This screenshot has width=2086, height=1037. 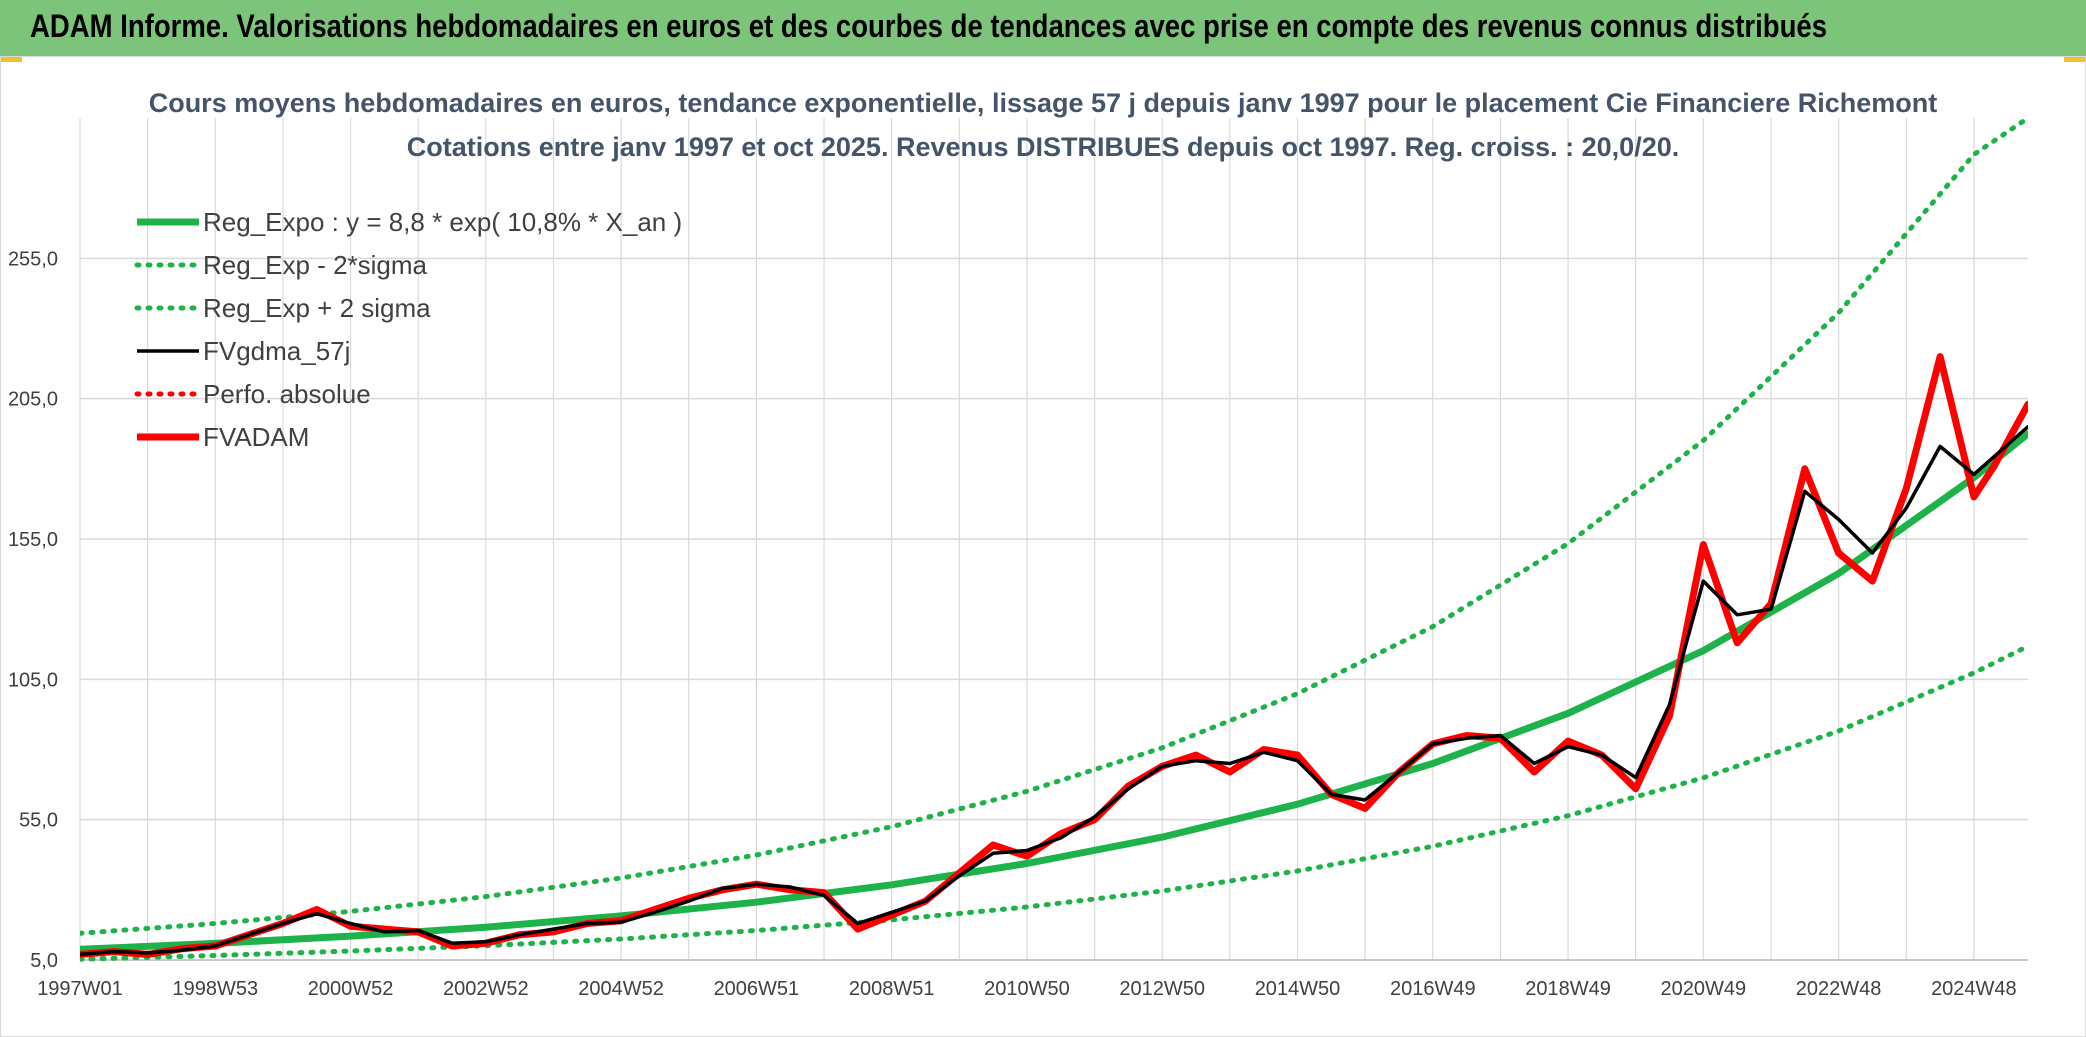 What do you see at coordinates (33, 259) in the screenshot?
I see `y-tick-label: 255,0` at bounding box center [33, 259].